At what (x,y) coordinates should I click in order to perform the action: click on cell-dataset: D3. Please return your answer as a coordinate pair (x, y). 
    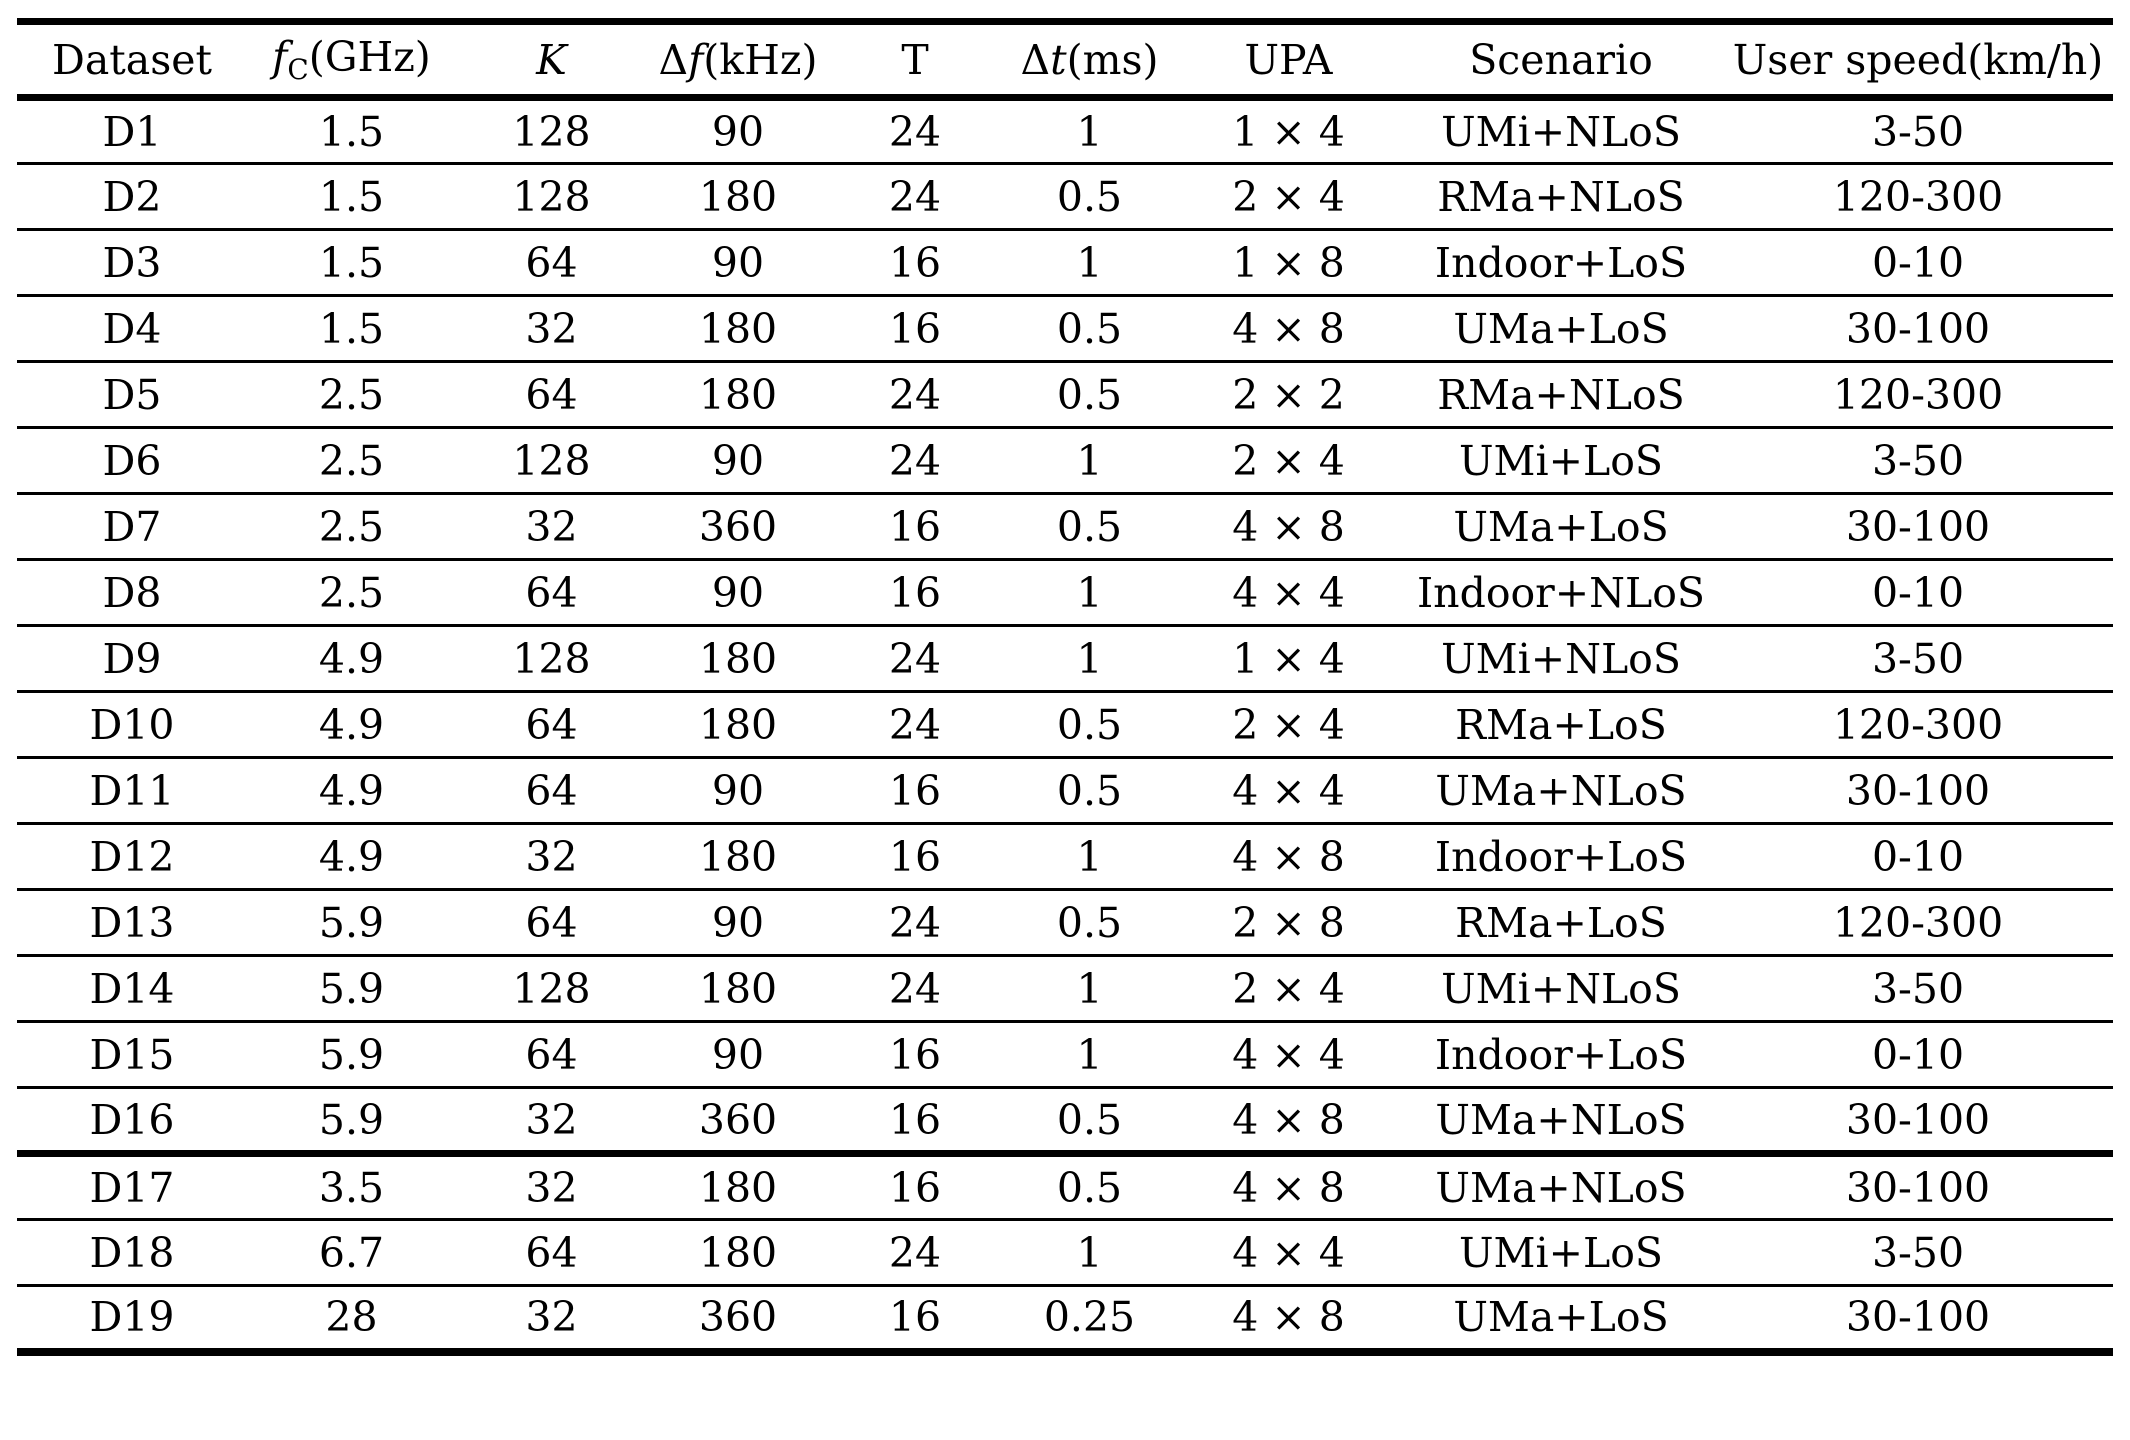
    Looking at the image, I should click on (132, 262).